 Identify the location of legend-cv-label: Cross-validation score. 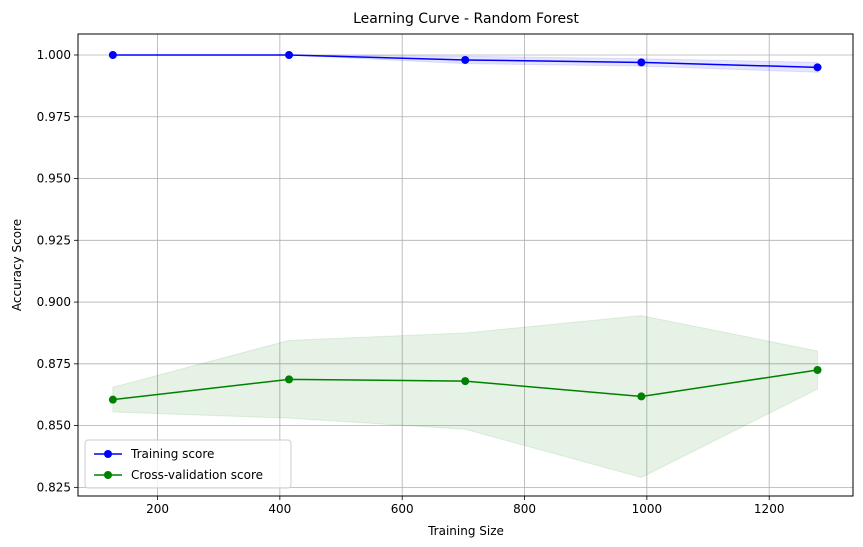
(197, 475).